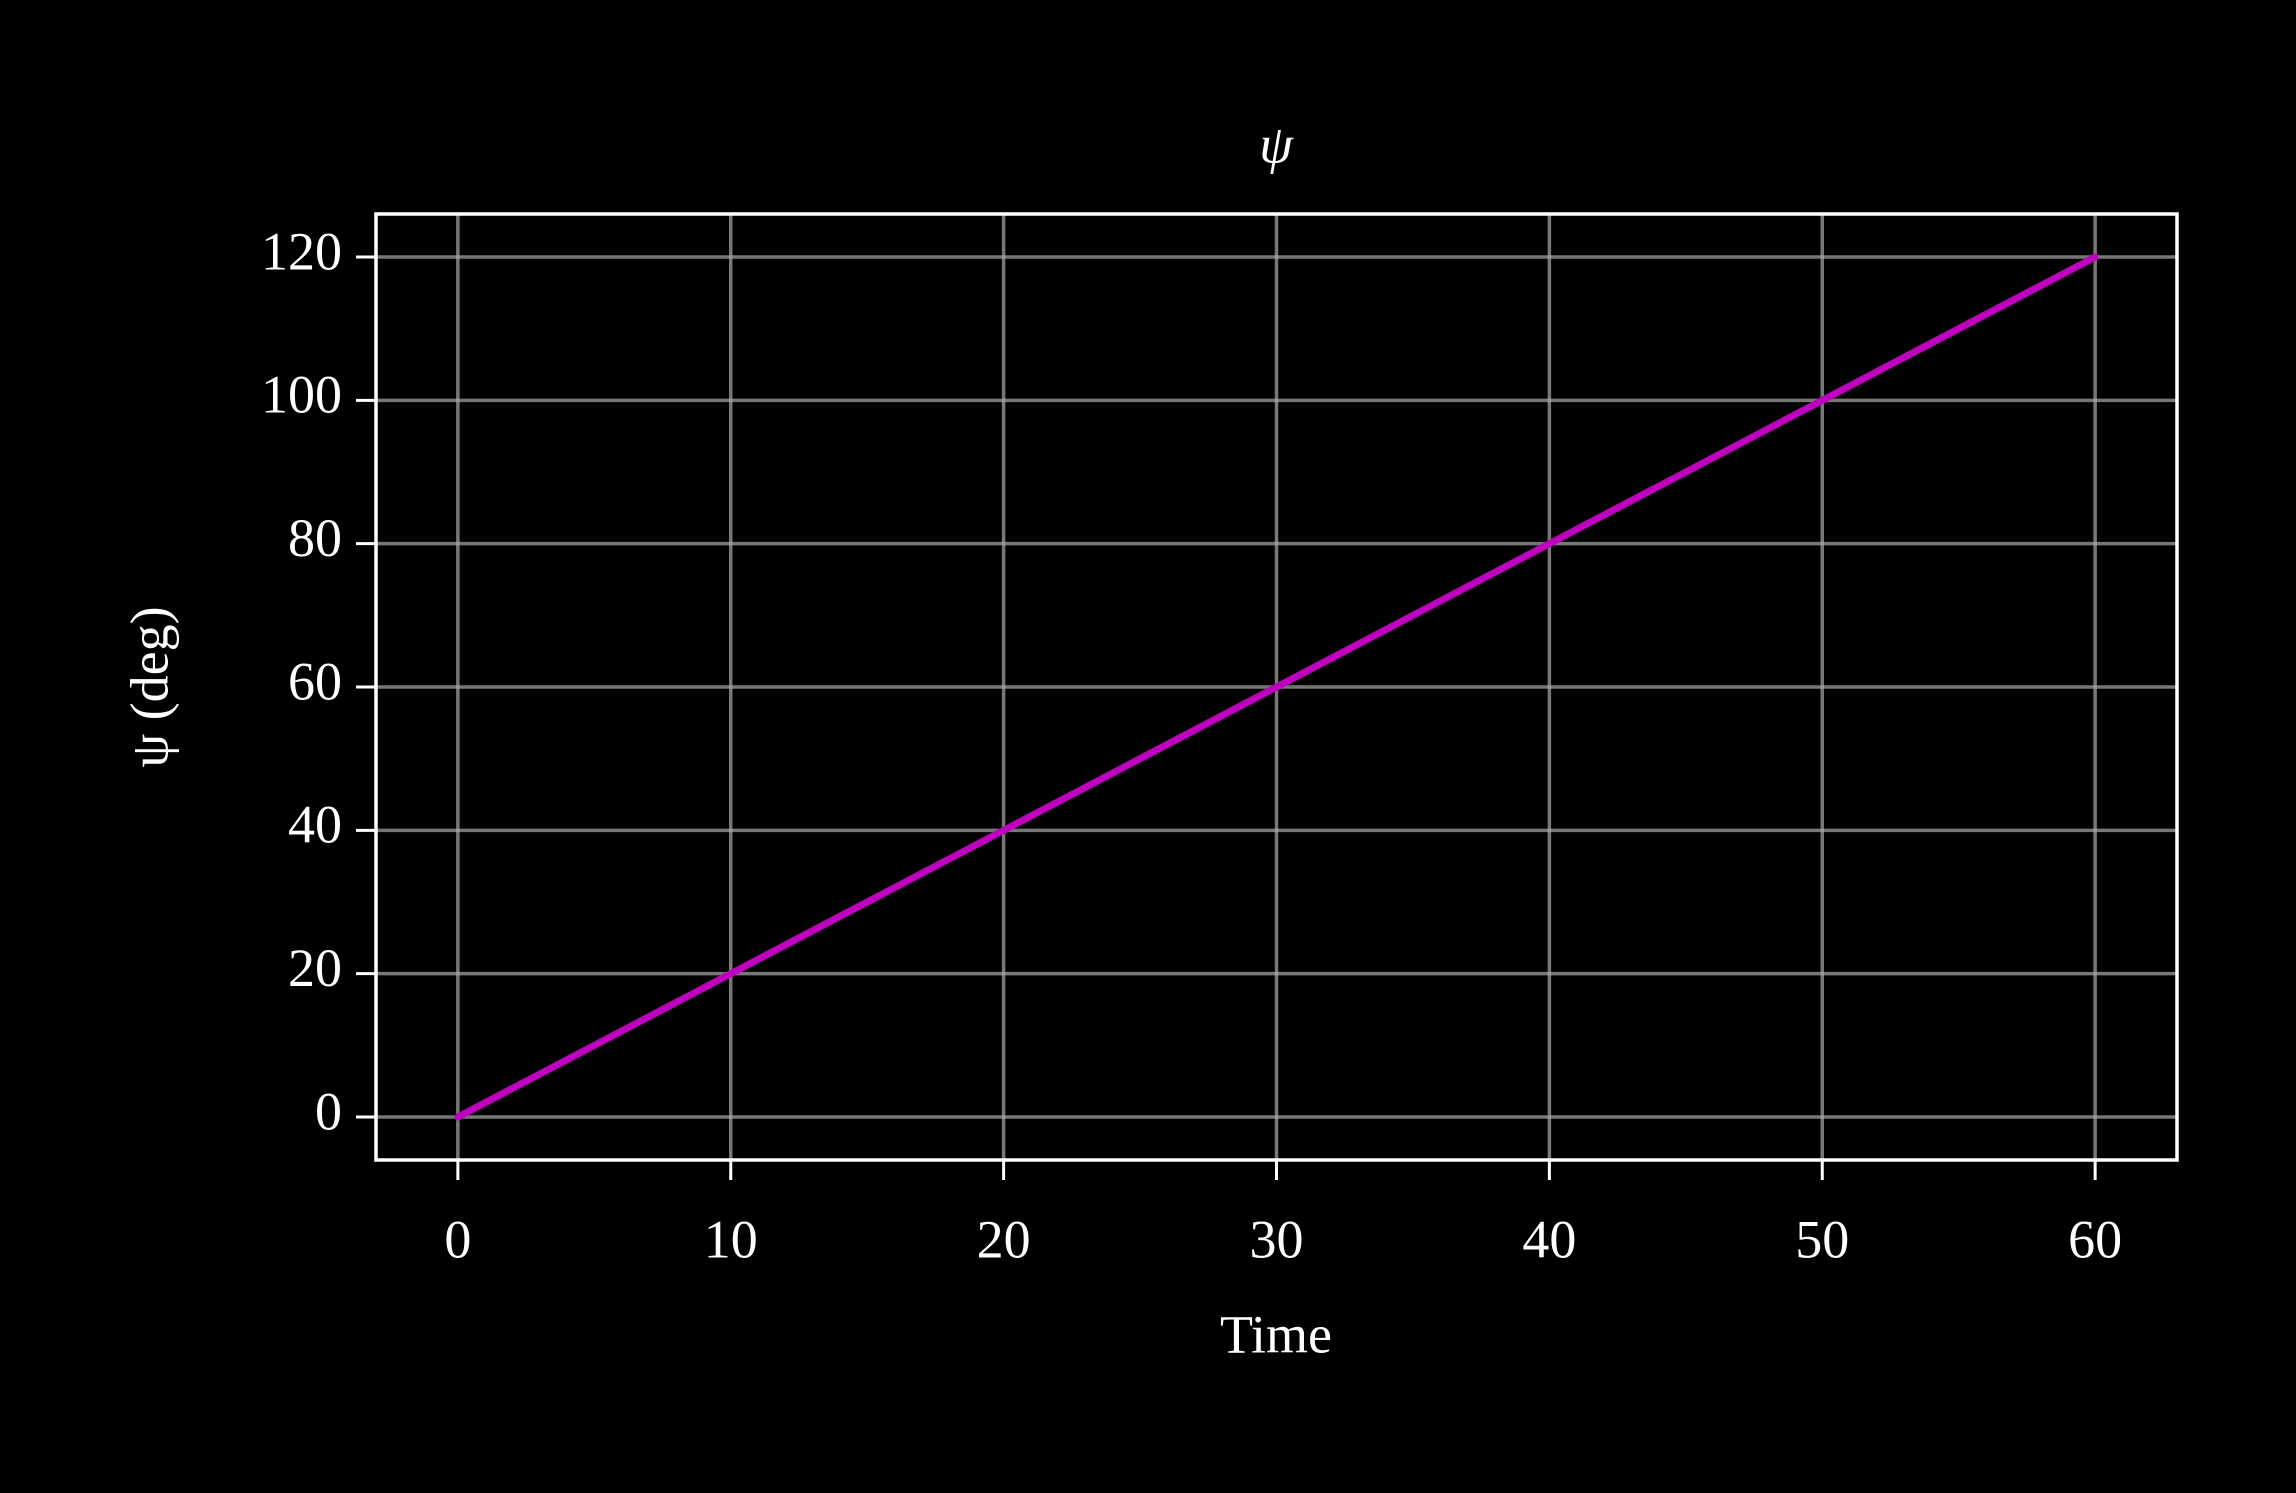 The width and height of the screenshot is (2296, 1493). I want to click on x-axis-label: Time, so click(1276, 1334).